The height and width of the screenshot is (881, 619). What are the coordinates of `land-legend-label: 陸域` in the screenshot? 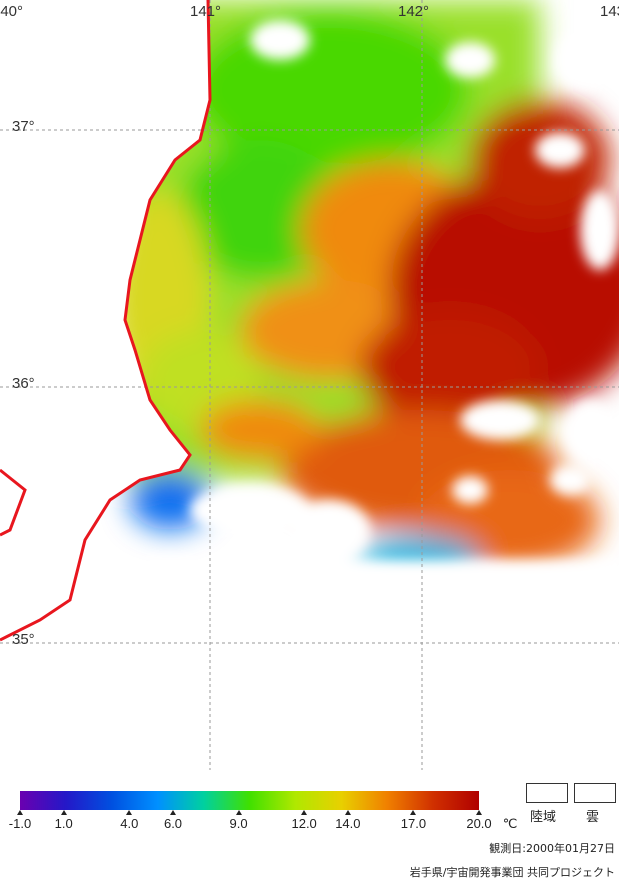 It's located at (543, 817).